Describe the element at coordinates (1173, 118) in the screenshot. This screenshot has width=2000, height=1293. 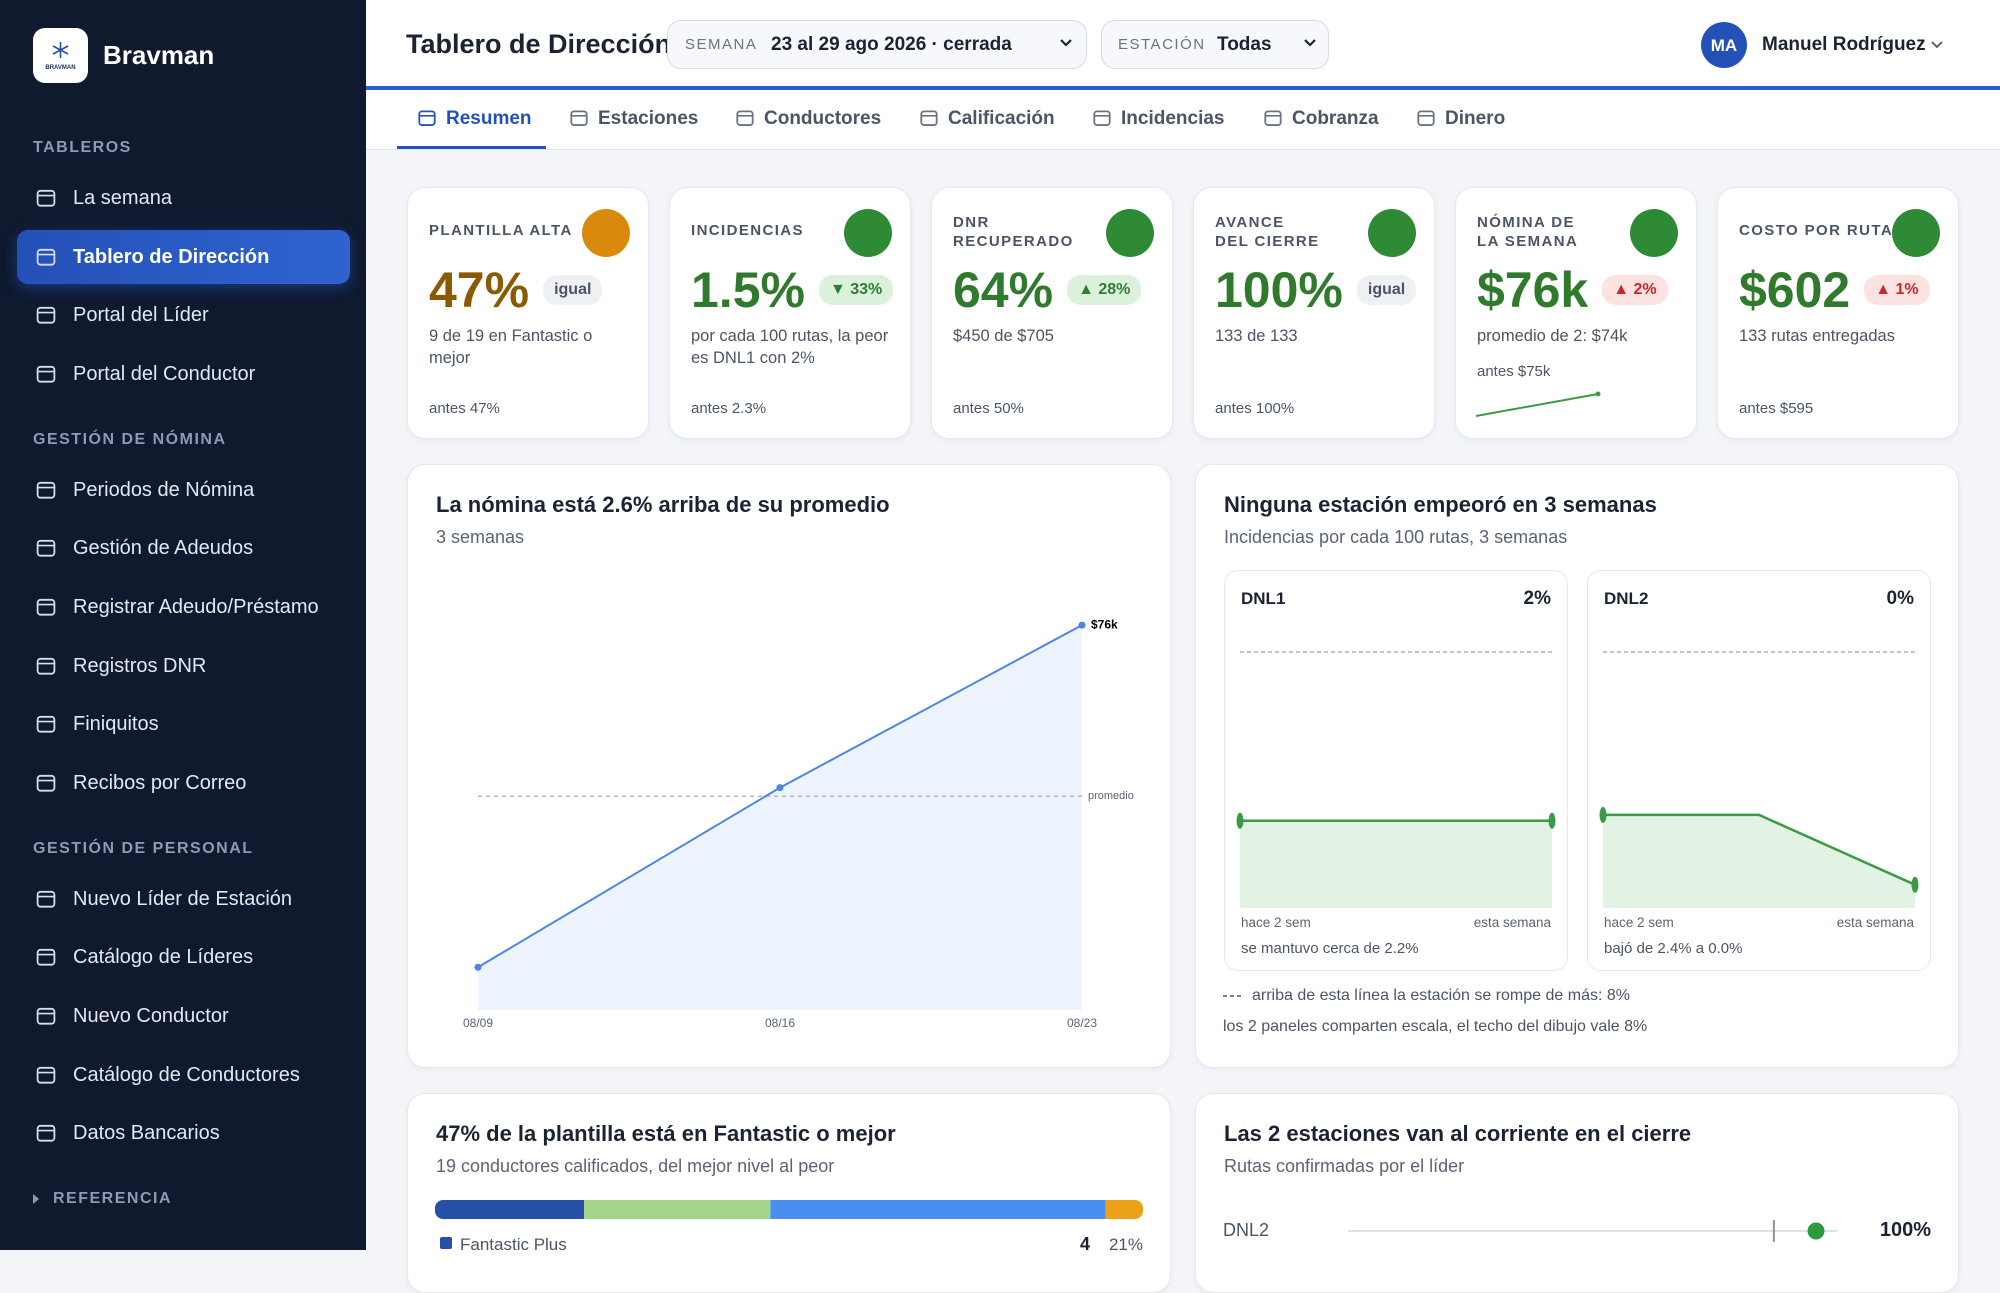
I see `tab: Incidencias` at that location.